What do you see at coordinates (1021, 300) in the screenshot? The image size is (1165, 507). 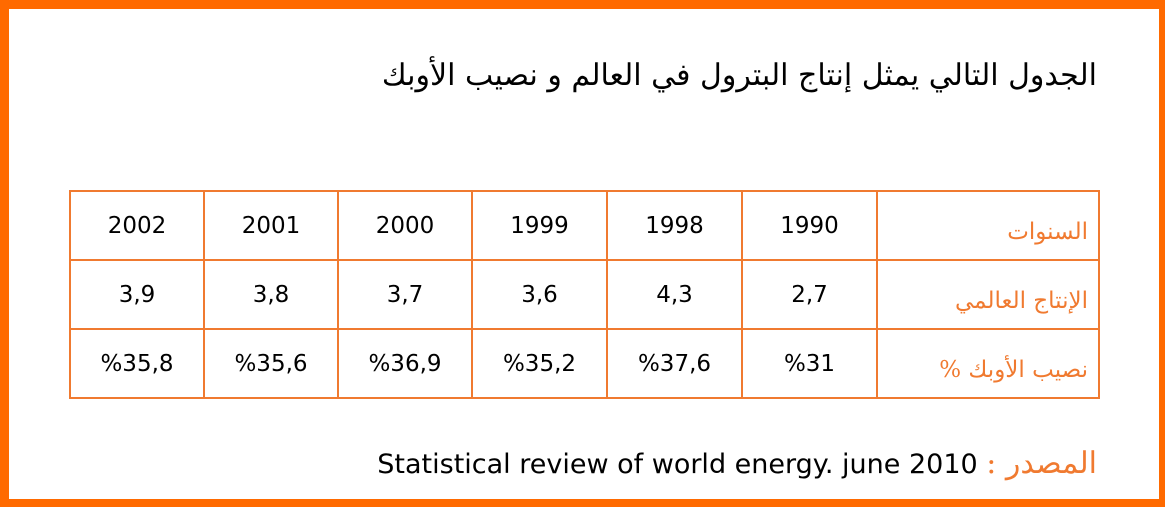 I see `row-header-label: الإنتاج العالمي` at bounding box center [1021, 300].